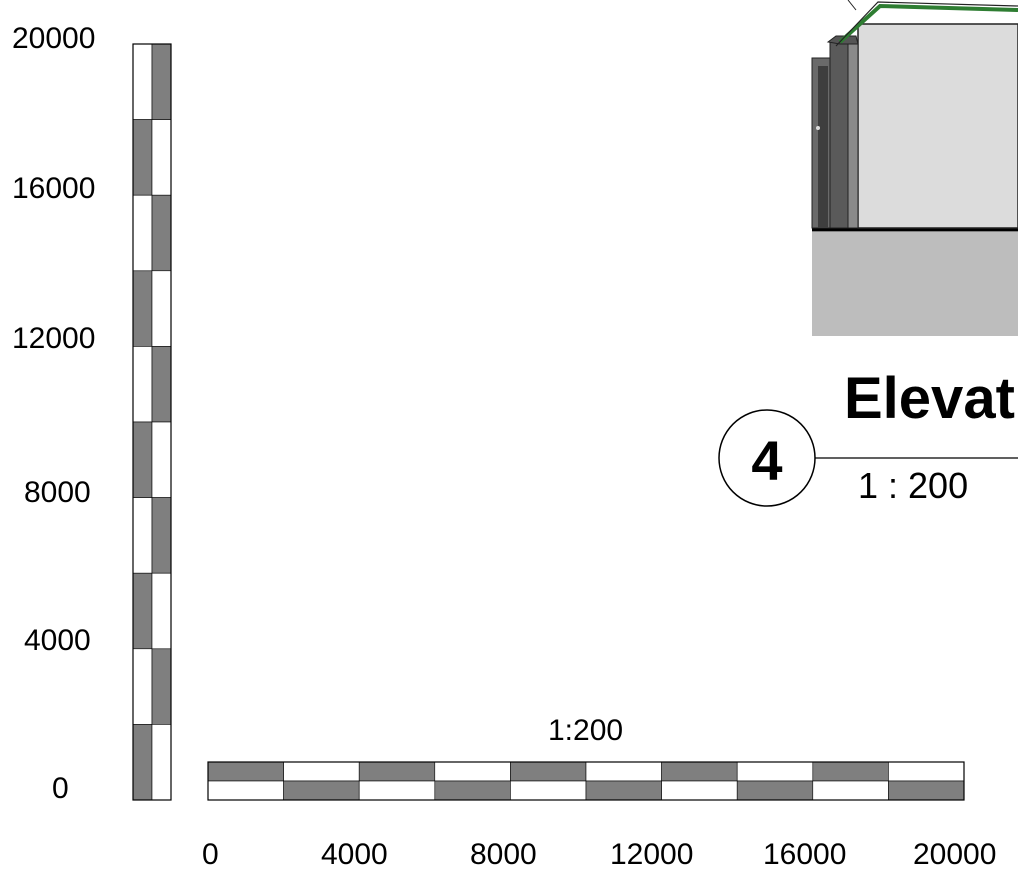 The width and height of the screenshot is (1018, 876). Describe the element at coordinates (53, 38) in the screenshot. I see `vertical-tick-label: 20000` at that location.